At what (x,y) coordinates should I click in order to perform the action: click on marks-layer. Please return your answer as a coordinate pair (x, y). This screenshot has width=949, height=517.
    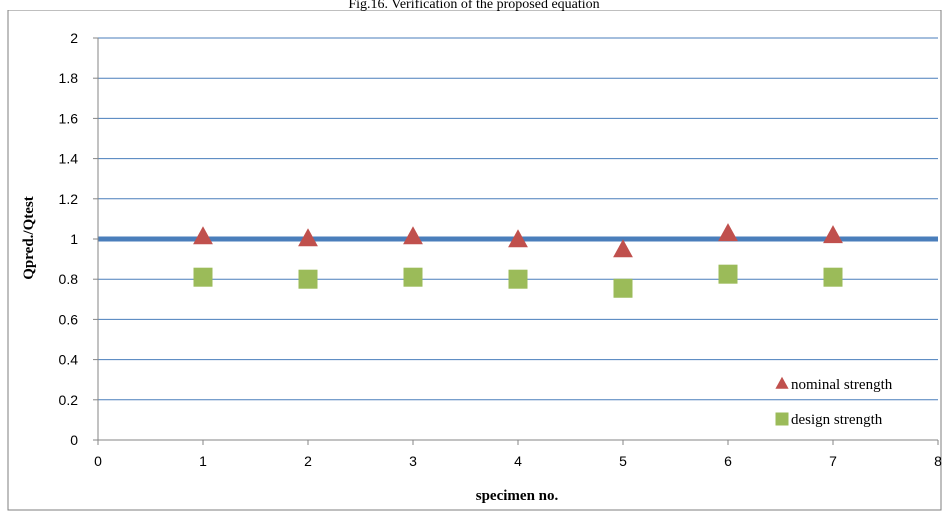
    Looking at the image, I should click on (518, 260).